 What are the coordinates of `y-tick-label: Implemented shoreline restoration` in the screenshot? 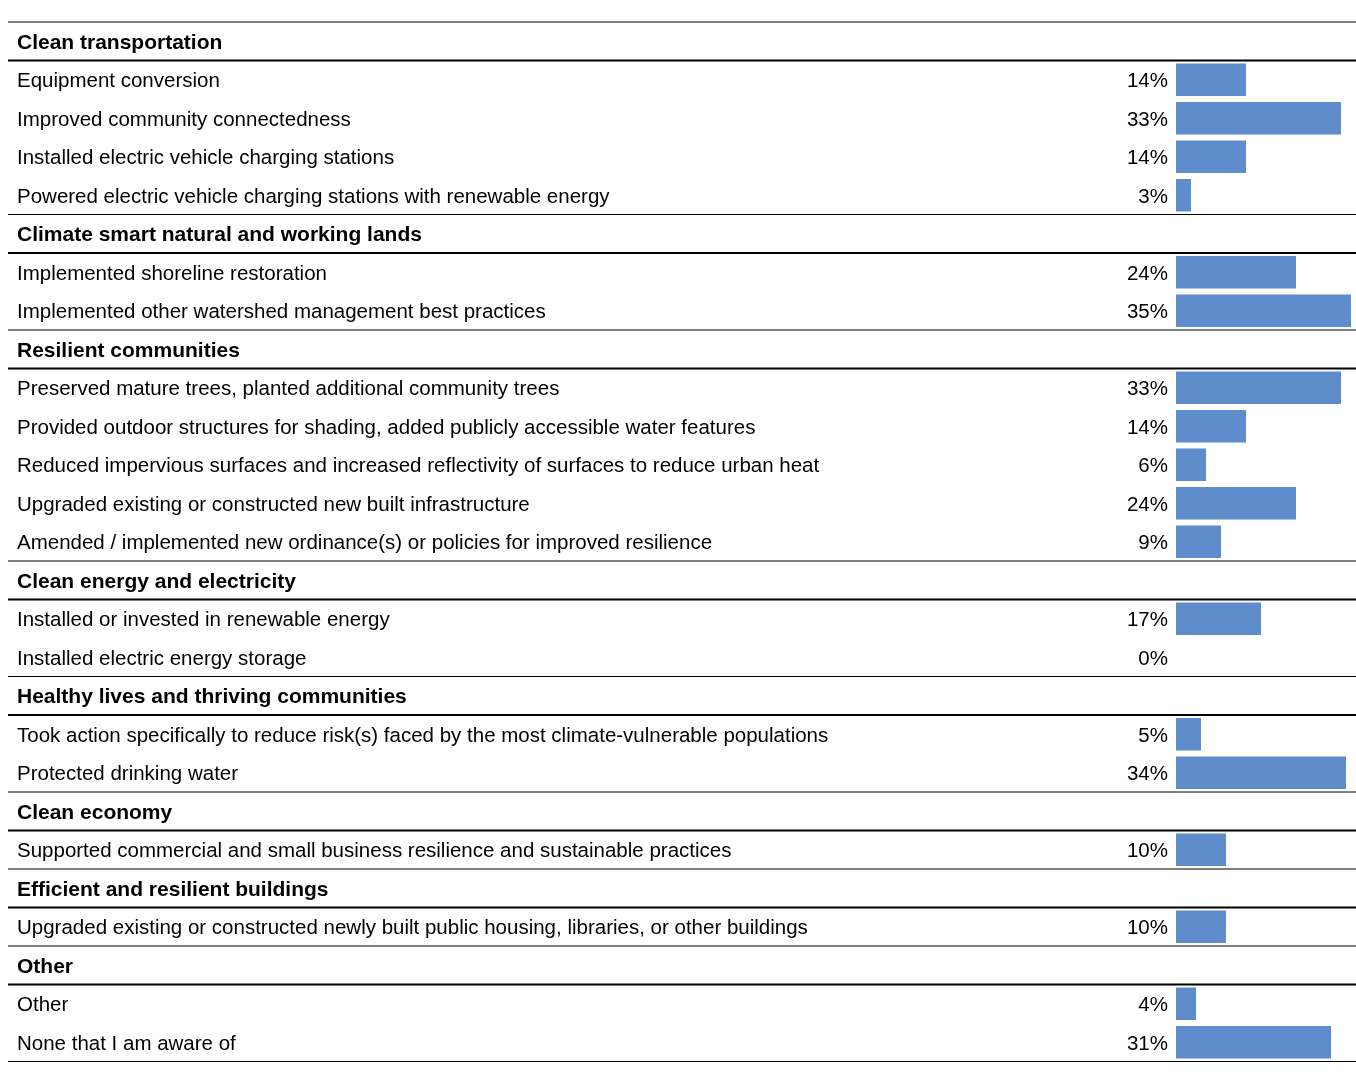 It's located at (172, 272).